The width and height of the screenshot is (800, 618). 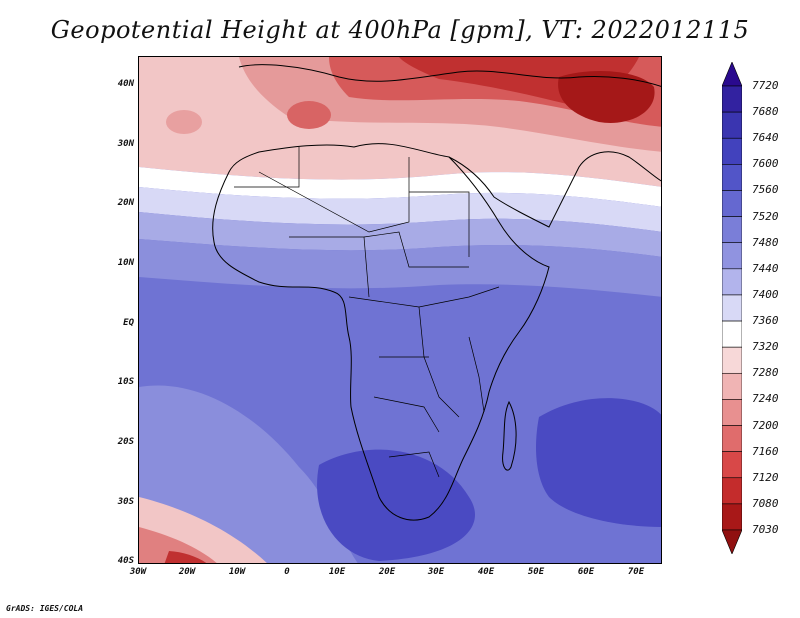 I want to click on field-band-n2, so click(x=400, y=209).